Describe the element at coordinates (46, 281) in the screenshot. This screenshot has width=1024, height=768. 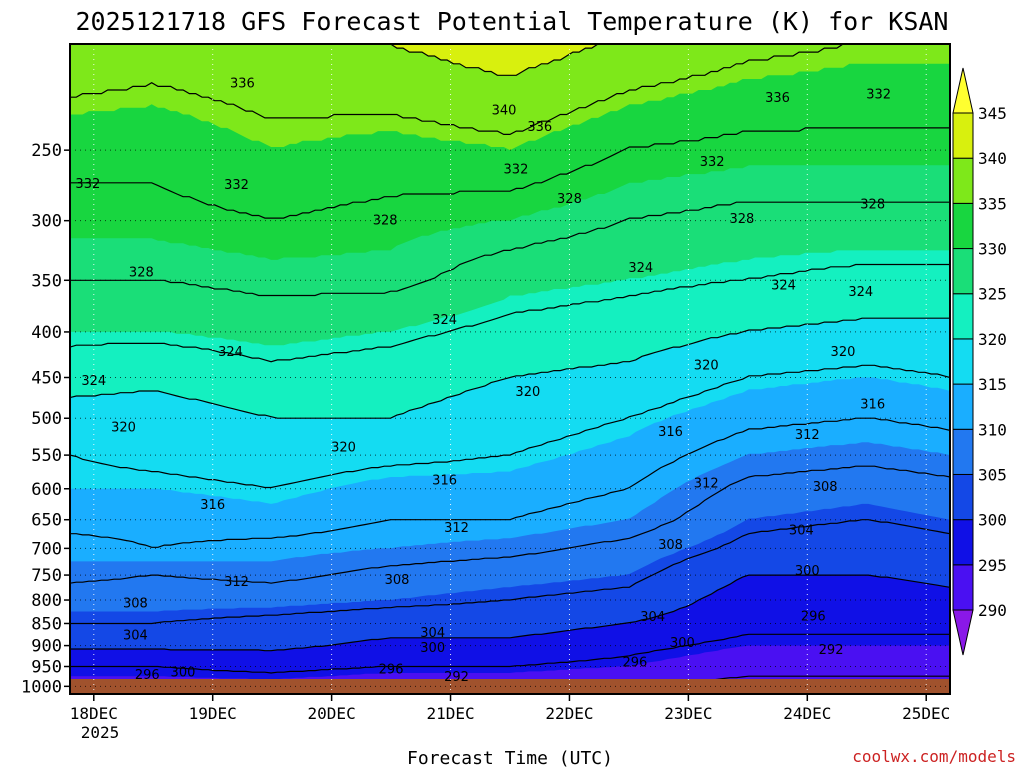
I see `y-tick-label: 350` at that location.